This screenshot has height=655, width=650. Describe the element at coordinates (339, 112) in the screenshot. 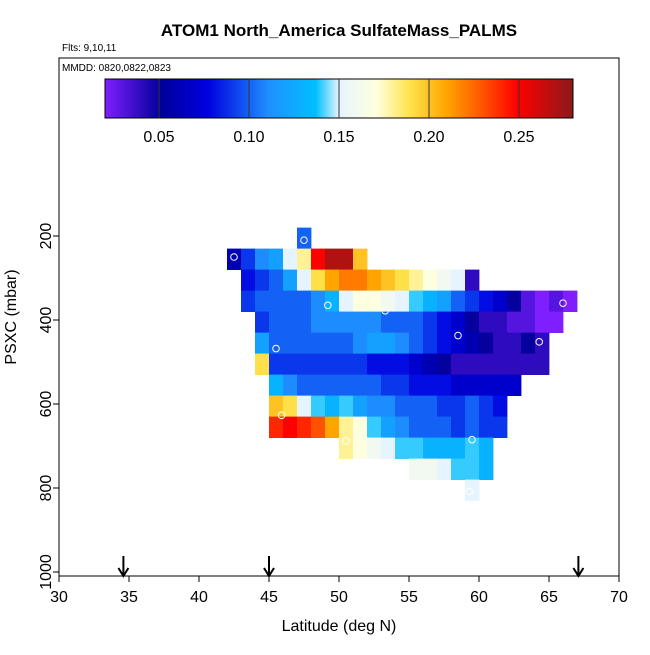

I see `colorbar-ticks: 0.05 0.10 0.15 0.20 0.25` at that location.